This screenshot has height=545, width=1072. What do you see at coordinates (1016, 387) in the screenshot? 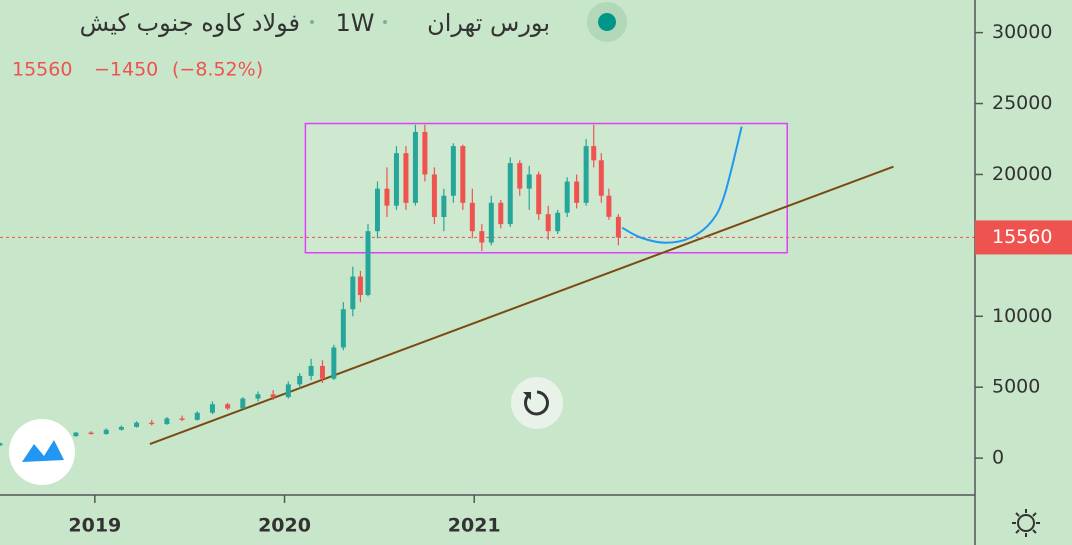
I see `y-tick-label: 5000` at bounding box center [1016, 387].